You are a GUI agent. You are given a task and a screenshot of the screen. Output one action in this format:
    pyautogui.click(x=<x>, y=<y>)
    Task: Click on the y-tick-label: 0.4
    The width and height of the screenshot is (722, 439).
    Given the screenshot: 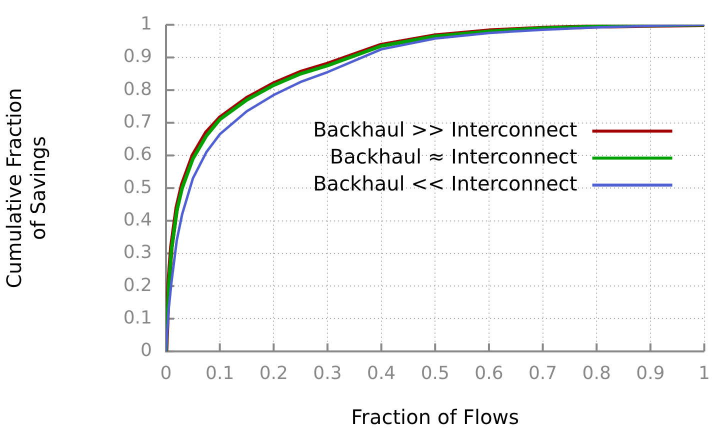 What is the action you would take?
    pyautogui.click(x=137, y=219)
    